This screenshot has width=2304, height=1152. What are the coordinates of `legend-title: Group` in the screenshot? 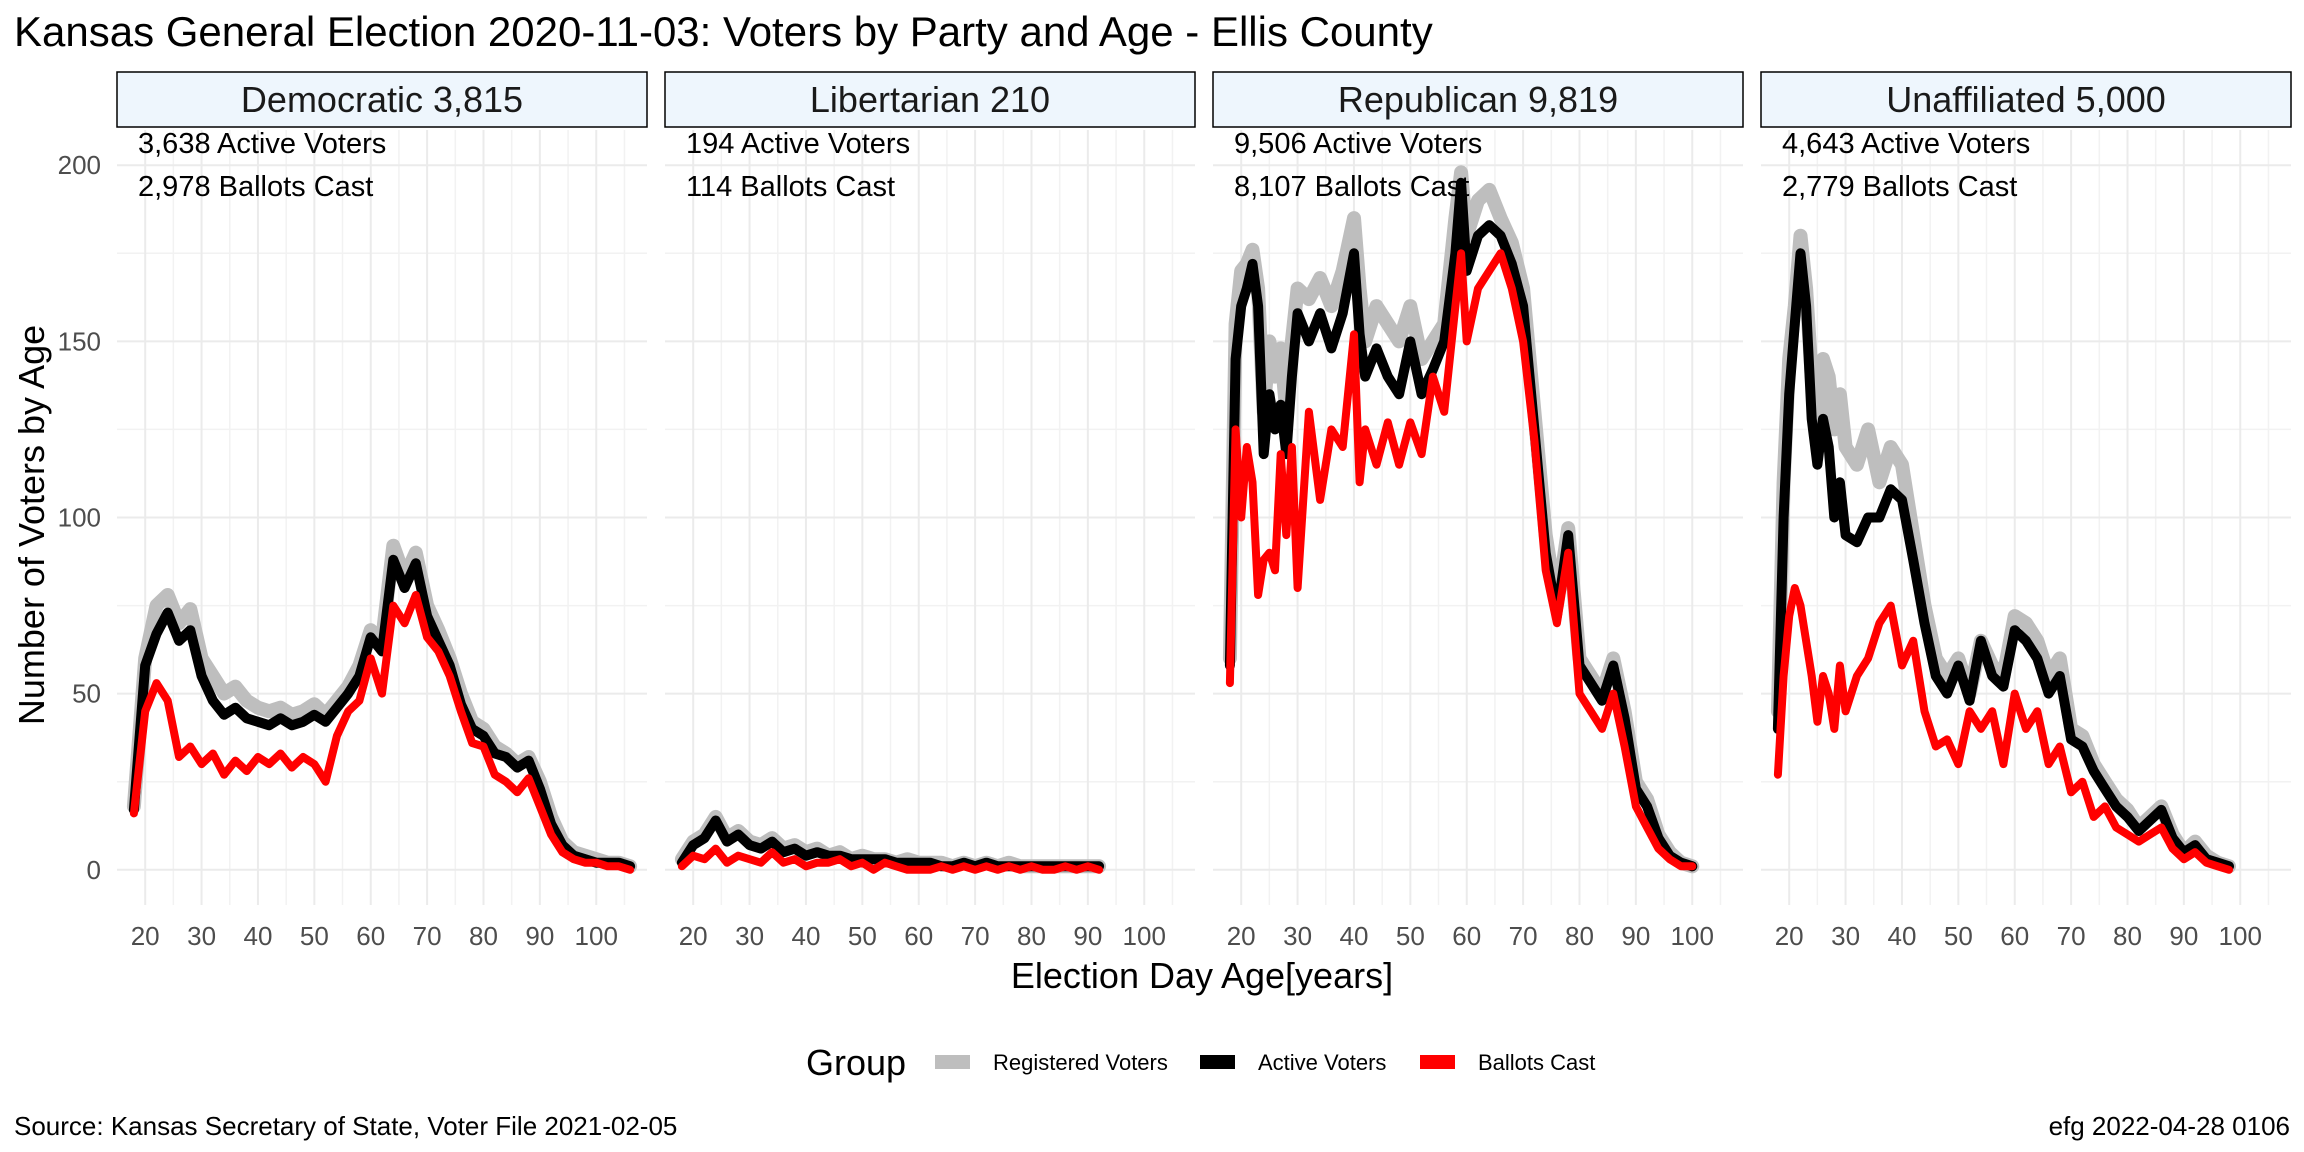 It's located at (856, 1062).